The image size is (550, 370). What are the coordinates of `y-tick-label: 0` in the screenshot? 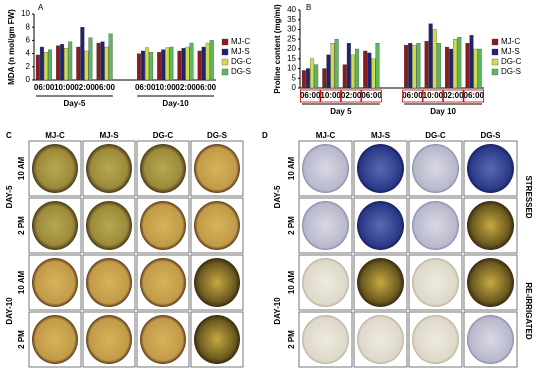 It's located at (28, 79).